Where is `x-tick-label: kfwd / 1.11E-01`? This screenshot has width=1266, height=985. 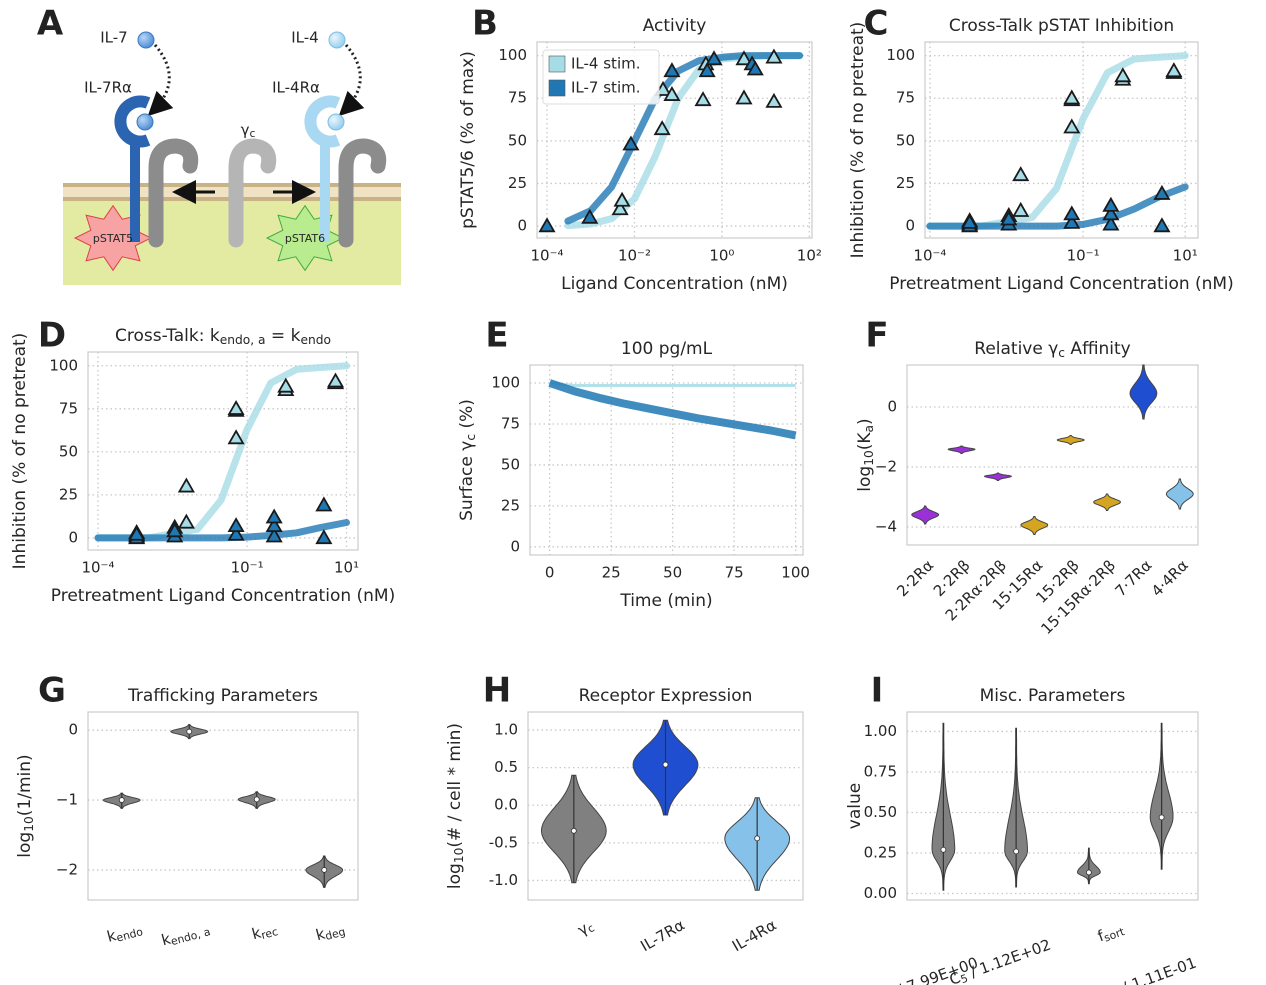 x-tick-label: kfwd / 1.11E-01 is located at coordinates (1144, 969).